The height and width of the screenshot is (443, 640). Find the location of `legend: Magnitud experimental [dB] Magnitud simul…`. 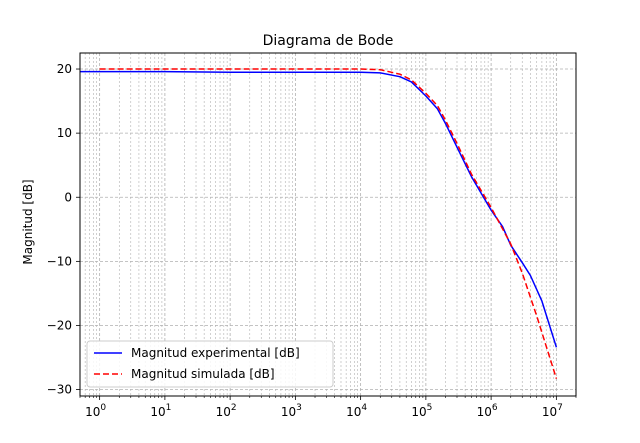

legend: Magnitud experimental [dB] Magnitud simul… is located at coordinates (210, 364).